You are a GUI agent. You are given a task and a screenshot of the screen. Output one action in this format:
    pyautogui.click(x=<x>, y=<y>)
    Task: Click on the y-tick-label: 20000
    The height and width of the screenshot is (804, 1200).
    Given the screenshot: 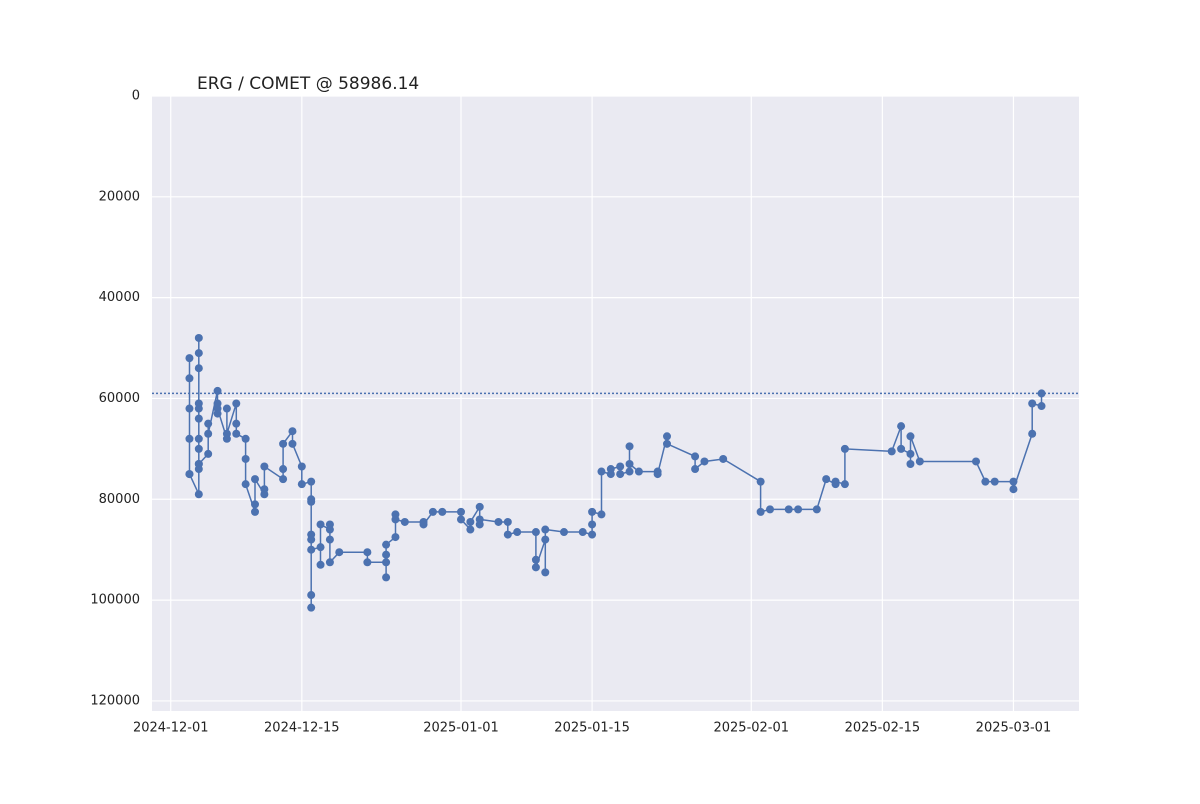 What is the action you would take?
    pyautogui.click(x=119, y=196)
    